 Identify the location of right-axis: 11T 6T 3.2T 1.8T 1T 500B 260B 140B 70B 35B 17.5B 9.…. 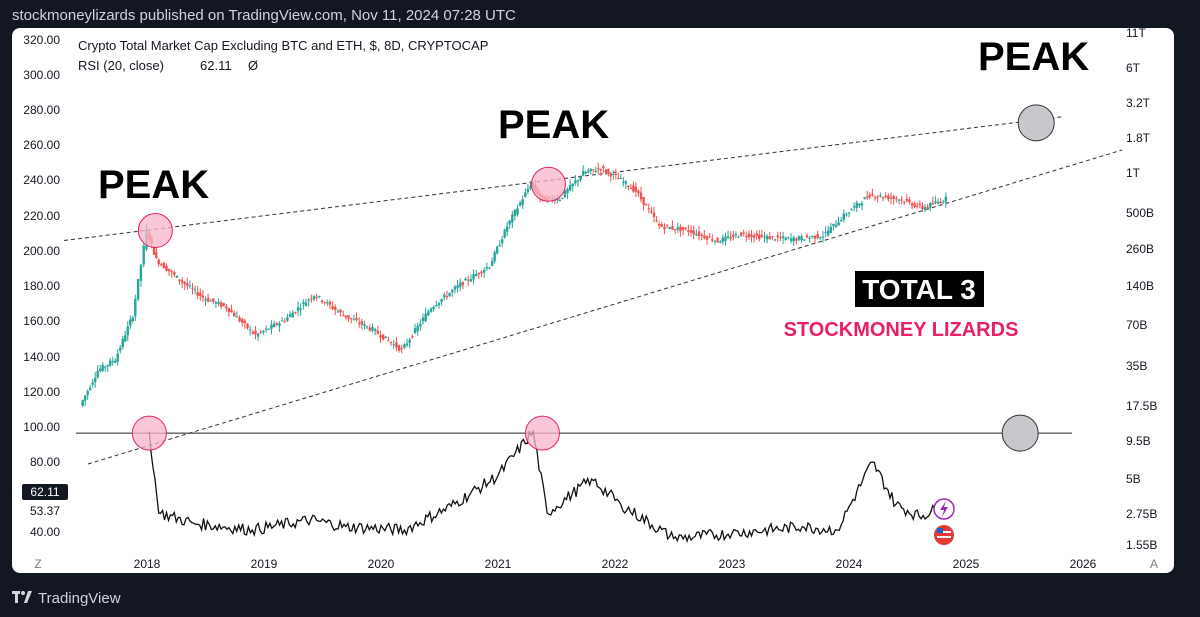
(1141, 290).